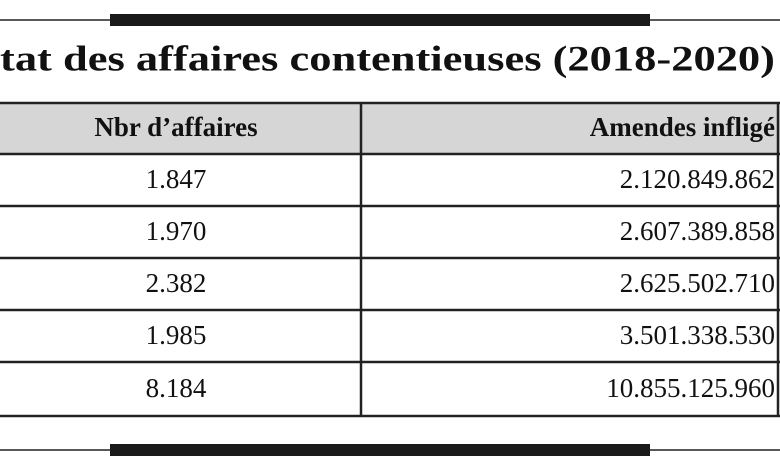 The height and width of the screenshot is (470, 780). Describe the element at coordinates (176, 231) in the screenshot. I see `cell: 1.970` at that location.